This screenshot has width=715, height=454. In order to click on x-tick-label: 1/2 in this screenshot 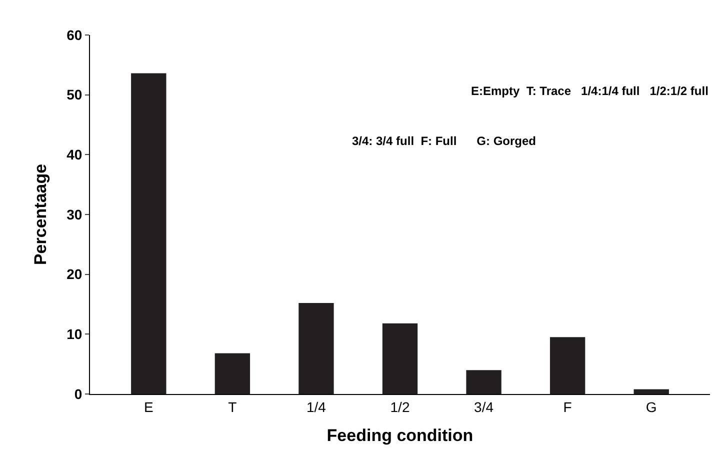, I will do `click(400, 406)`.